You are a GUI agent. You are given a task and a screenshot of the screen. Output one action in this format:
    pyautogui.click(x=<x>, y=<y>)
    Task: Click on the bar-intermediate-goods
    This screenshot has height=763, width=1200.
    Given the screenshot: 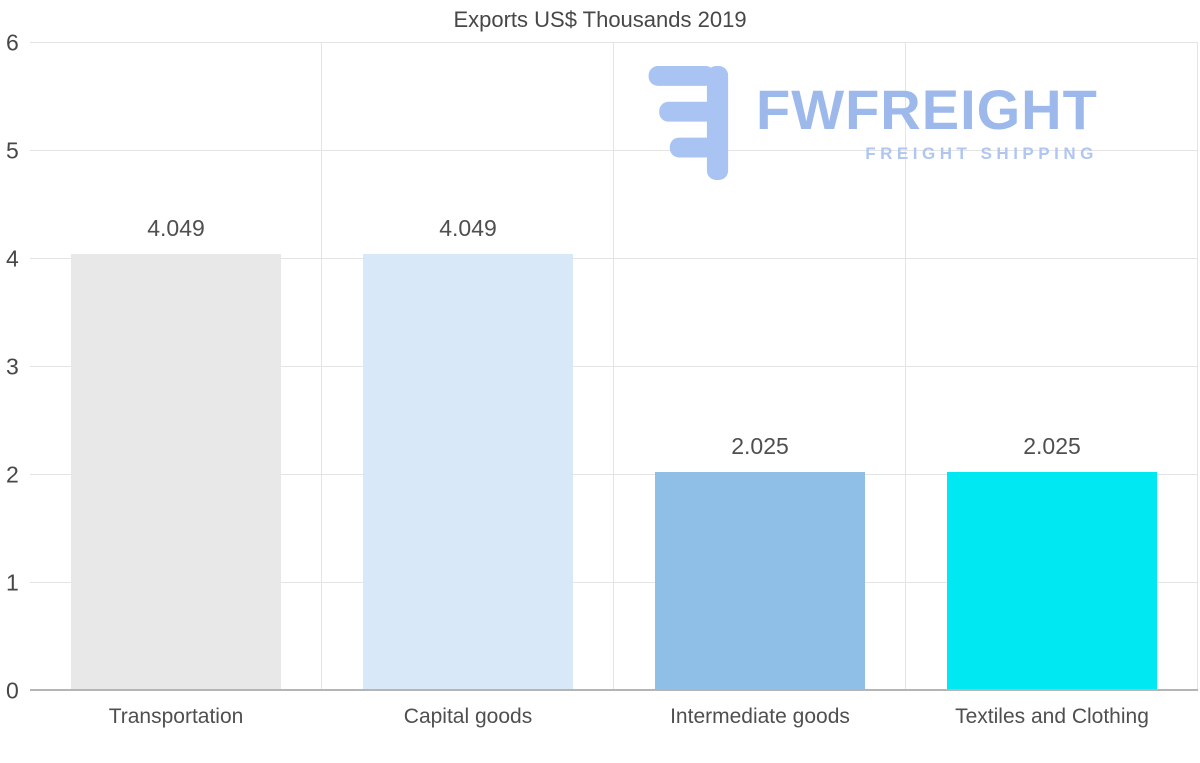 What is the action you would take?
    pyautogui.click(x=760, y=581)
    